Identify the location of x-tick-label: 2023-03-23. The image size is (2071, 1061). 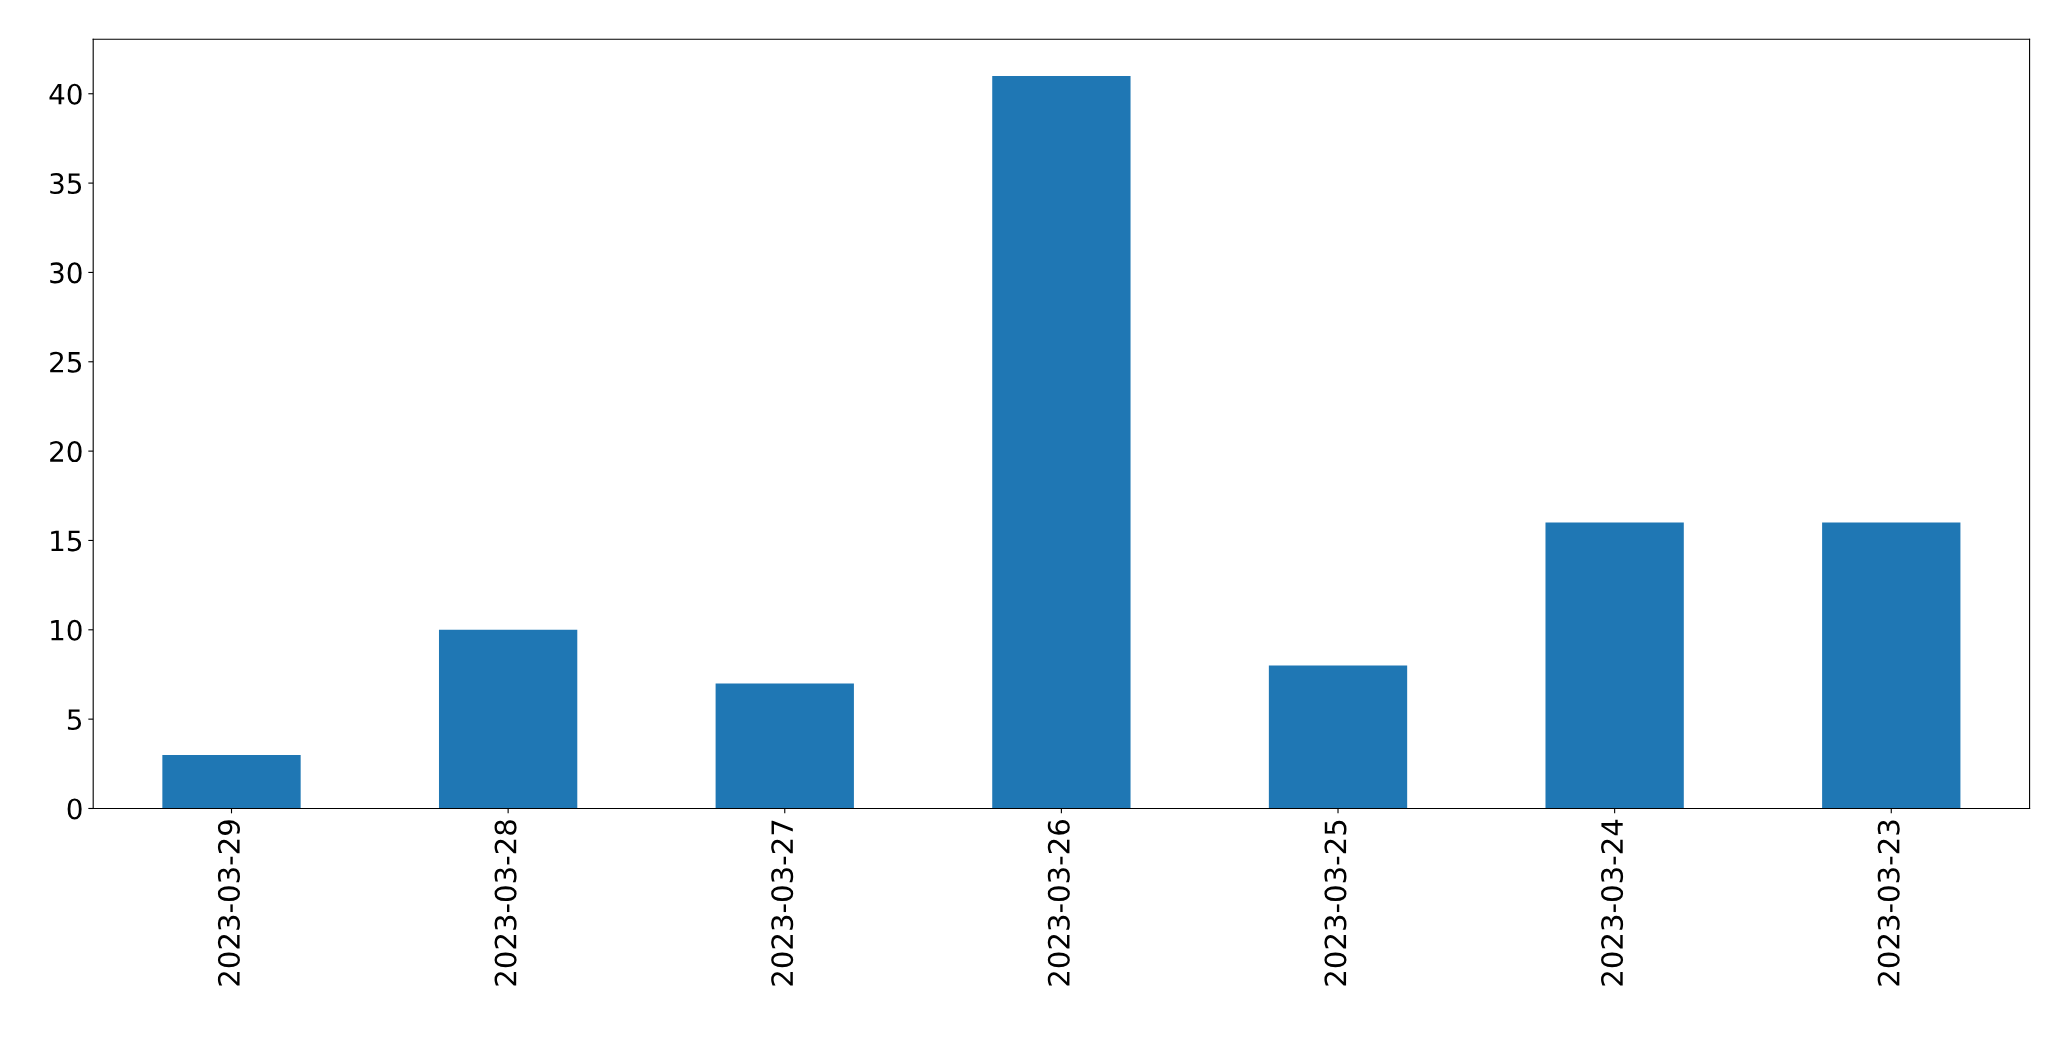
(1888, 903).